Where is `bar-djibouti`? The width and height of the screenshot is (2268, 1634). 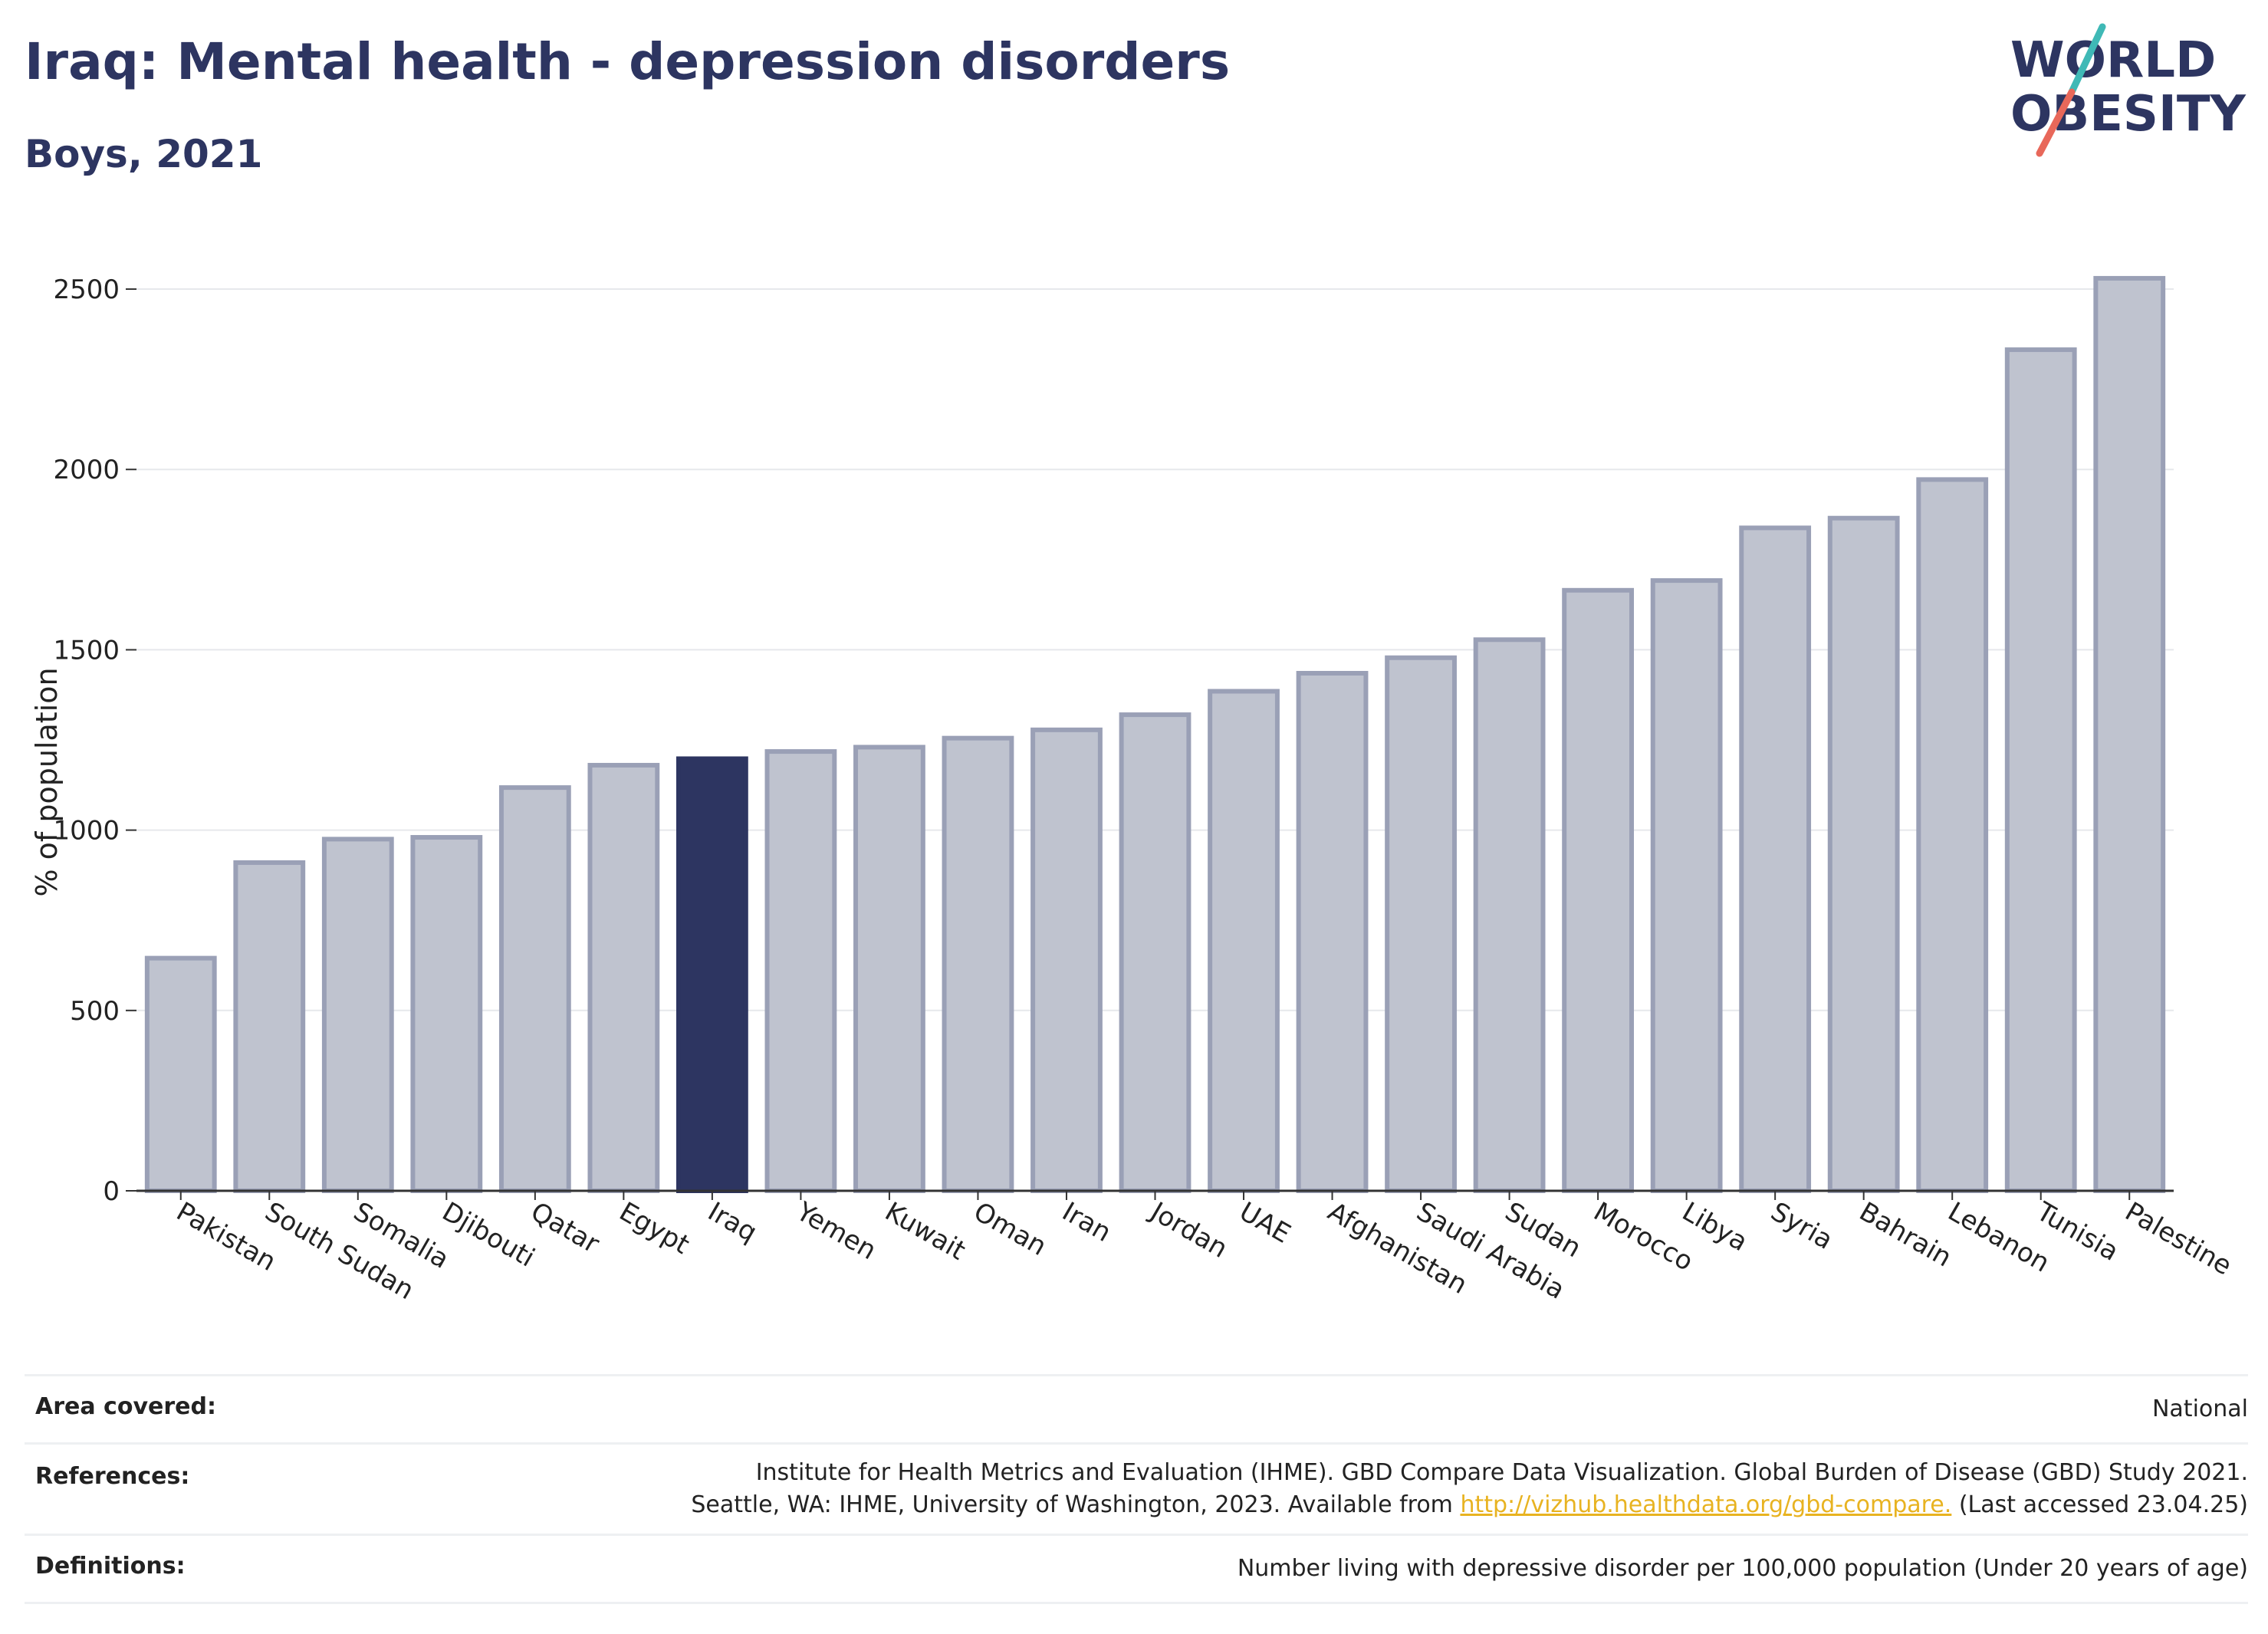
bar-djibouti is located at coordinates (446, 1014).